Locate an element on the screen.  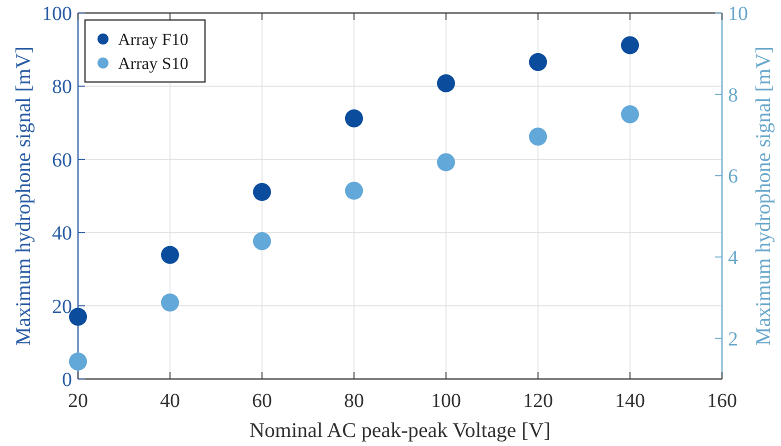
y2-axis-title: Maximum hydrophone signal [mV] is located at coordinates (763, 196).